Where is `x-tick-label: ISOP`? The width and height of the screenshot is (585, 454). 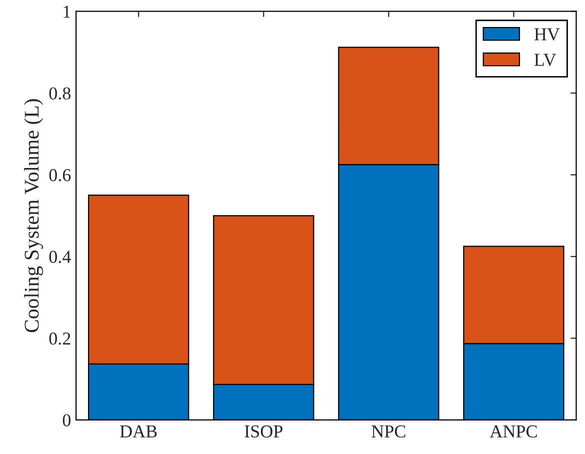 x-tick-label: ISOP is located at coordinates (263, 431).